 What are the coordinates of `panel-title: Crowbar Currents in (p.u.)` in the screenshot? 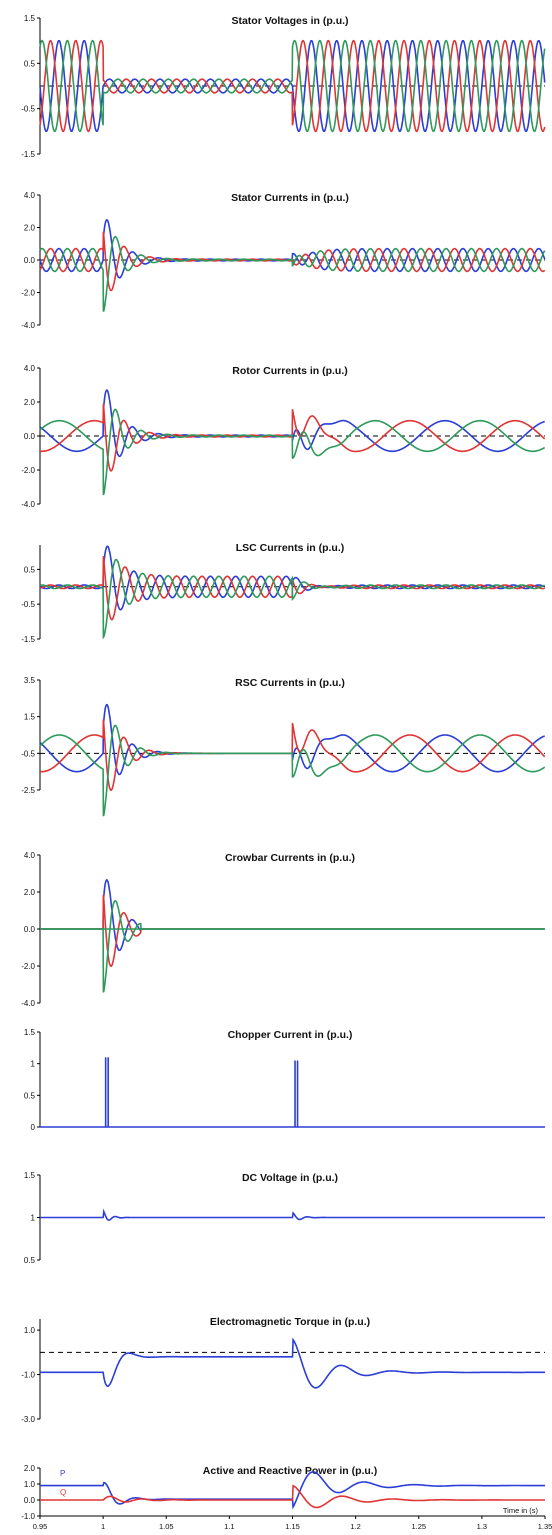 It's located at (290, 858).